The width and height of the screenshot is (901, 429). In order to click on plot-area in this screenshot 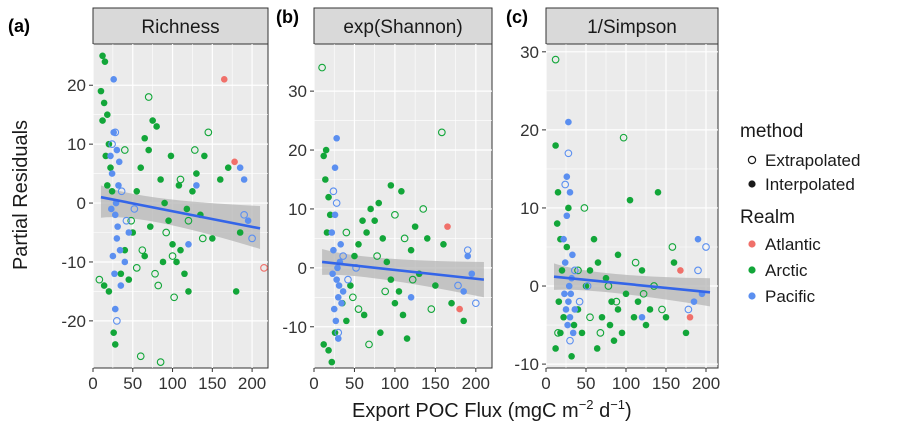, I will do `click(632, 206)`.